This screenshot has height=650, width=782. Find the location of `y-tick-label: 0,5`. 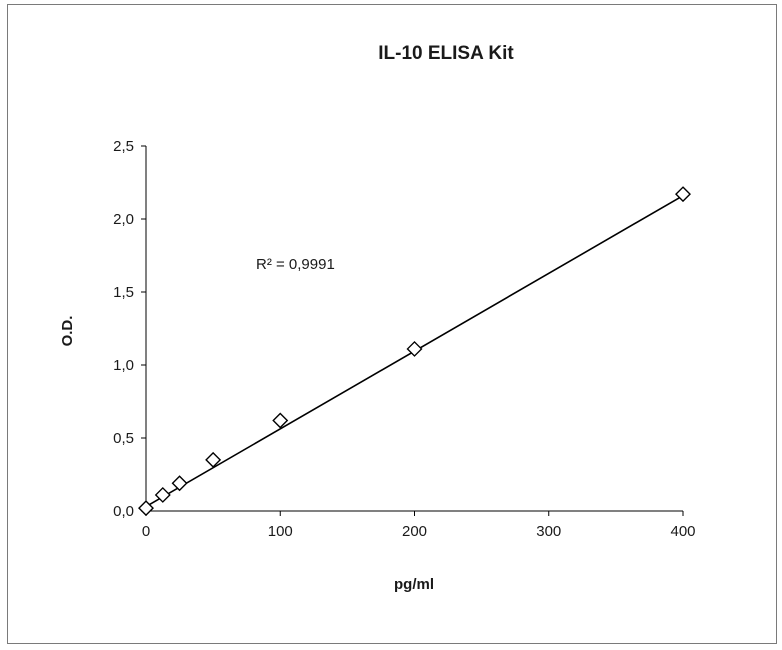

y-tick-label: 0,5 is located at coordinates (123, 438).